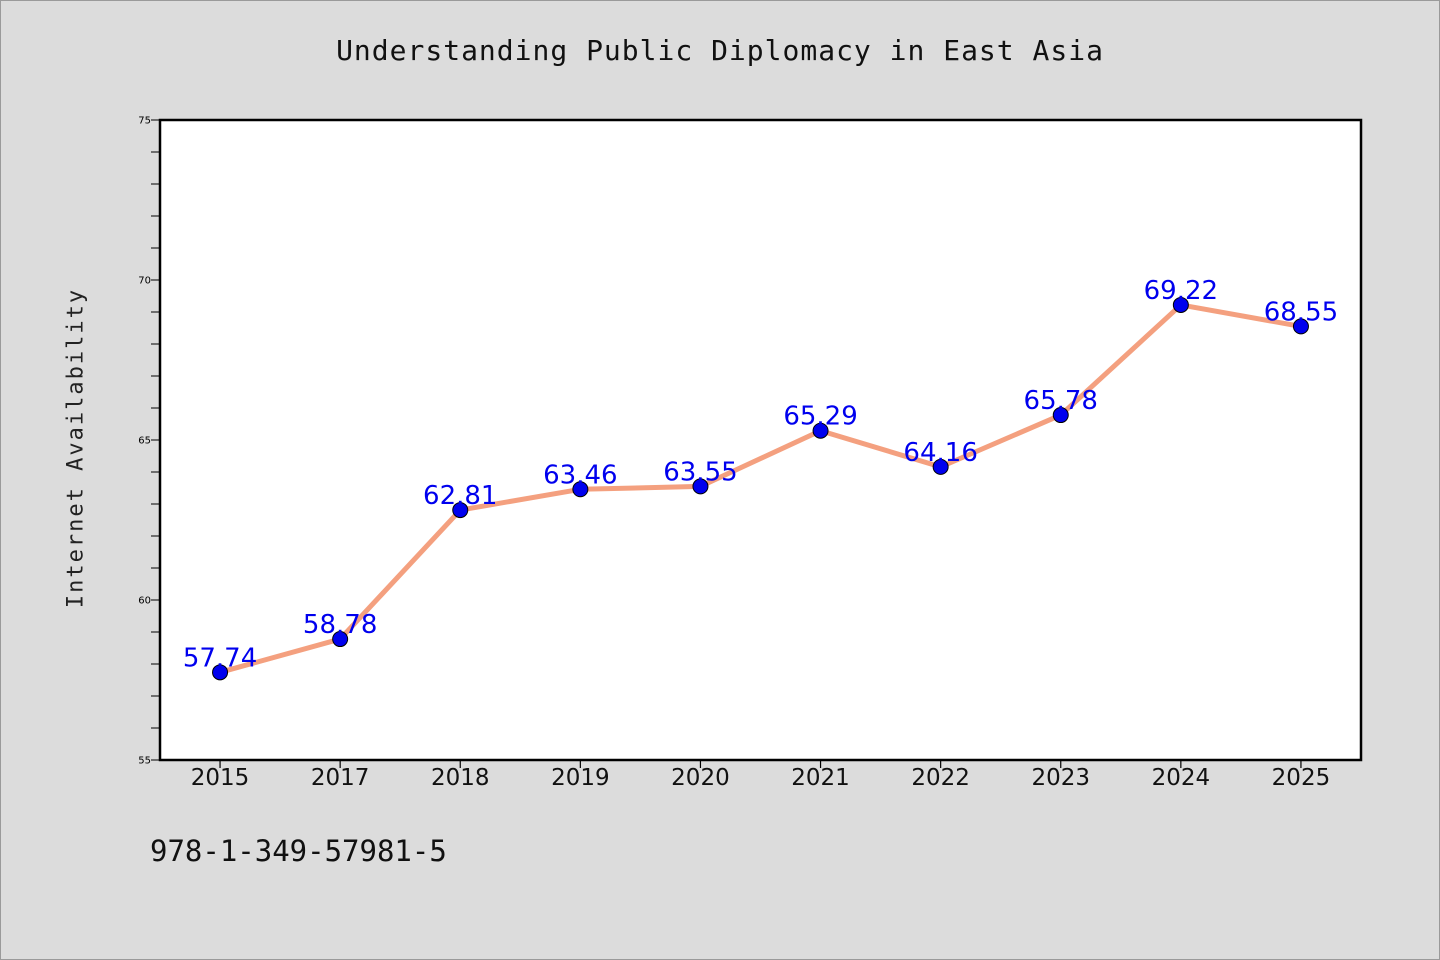 The image size is (1440, 960). I want to click on data-label: 63.55, so click(700, 472).